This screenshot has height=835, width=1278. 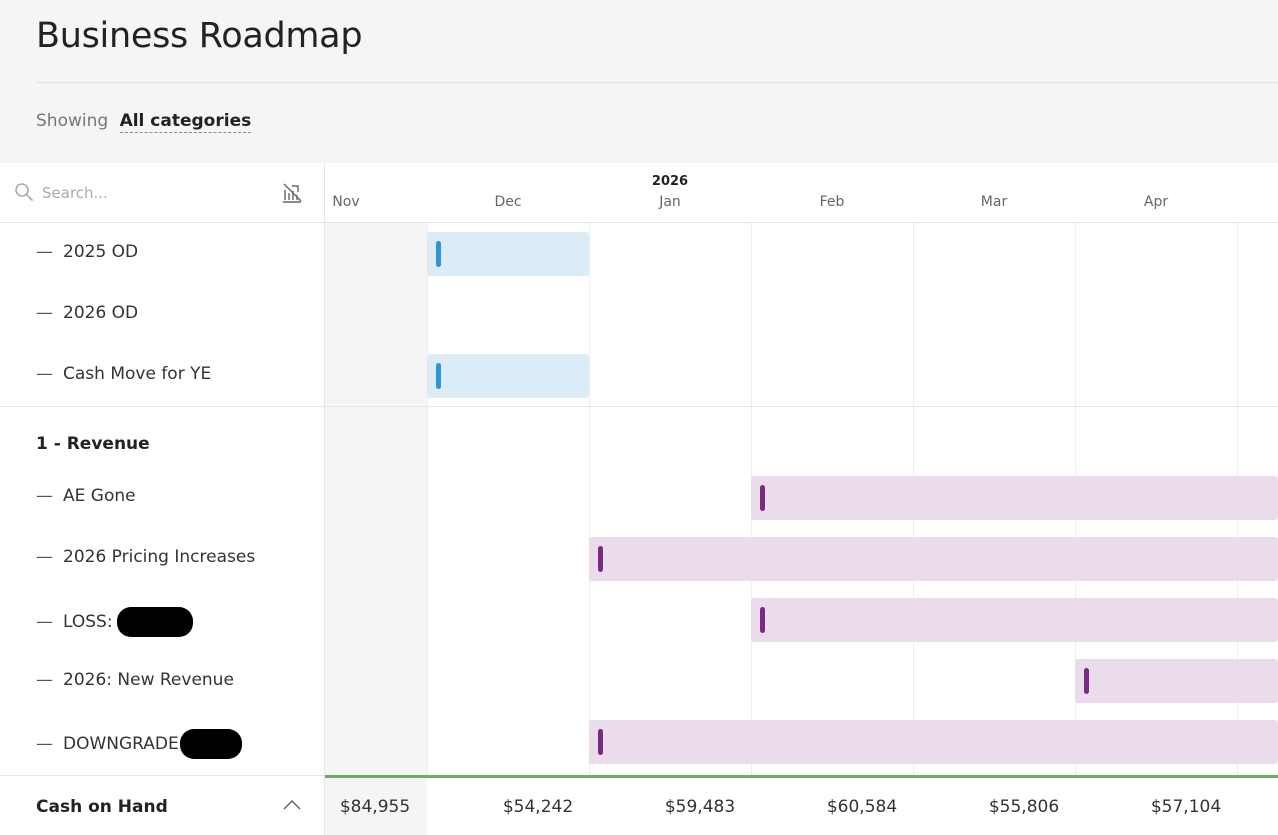 I want to click on year-label: 2026, so click(x=670, y=181).